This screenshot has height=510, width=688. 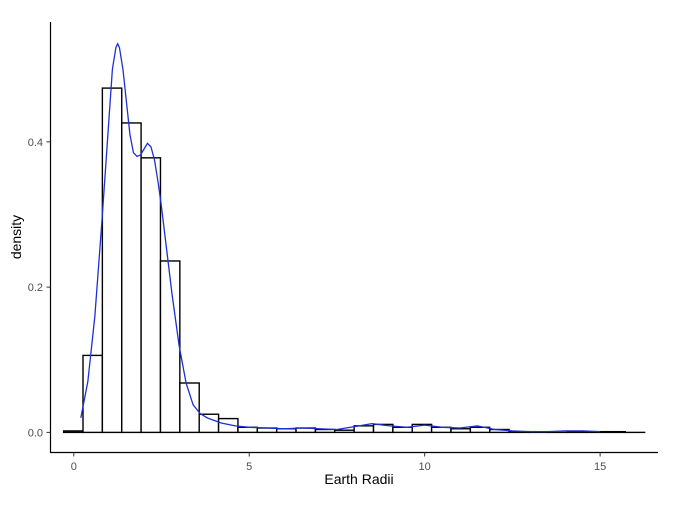 I want to click on x-tick-label: 0, so click(x=74, y=467).